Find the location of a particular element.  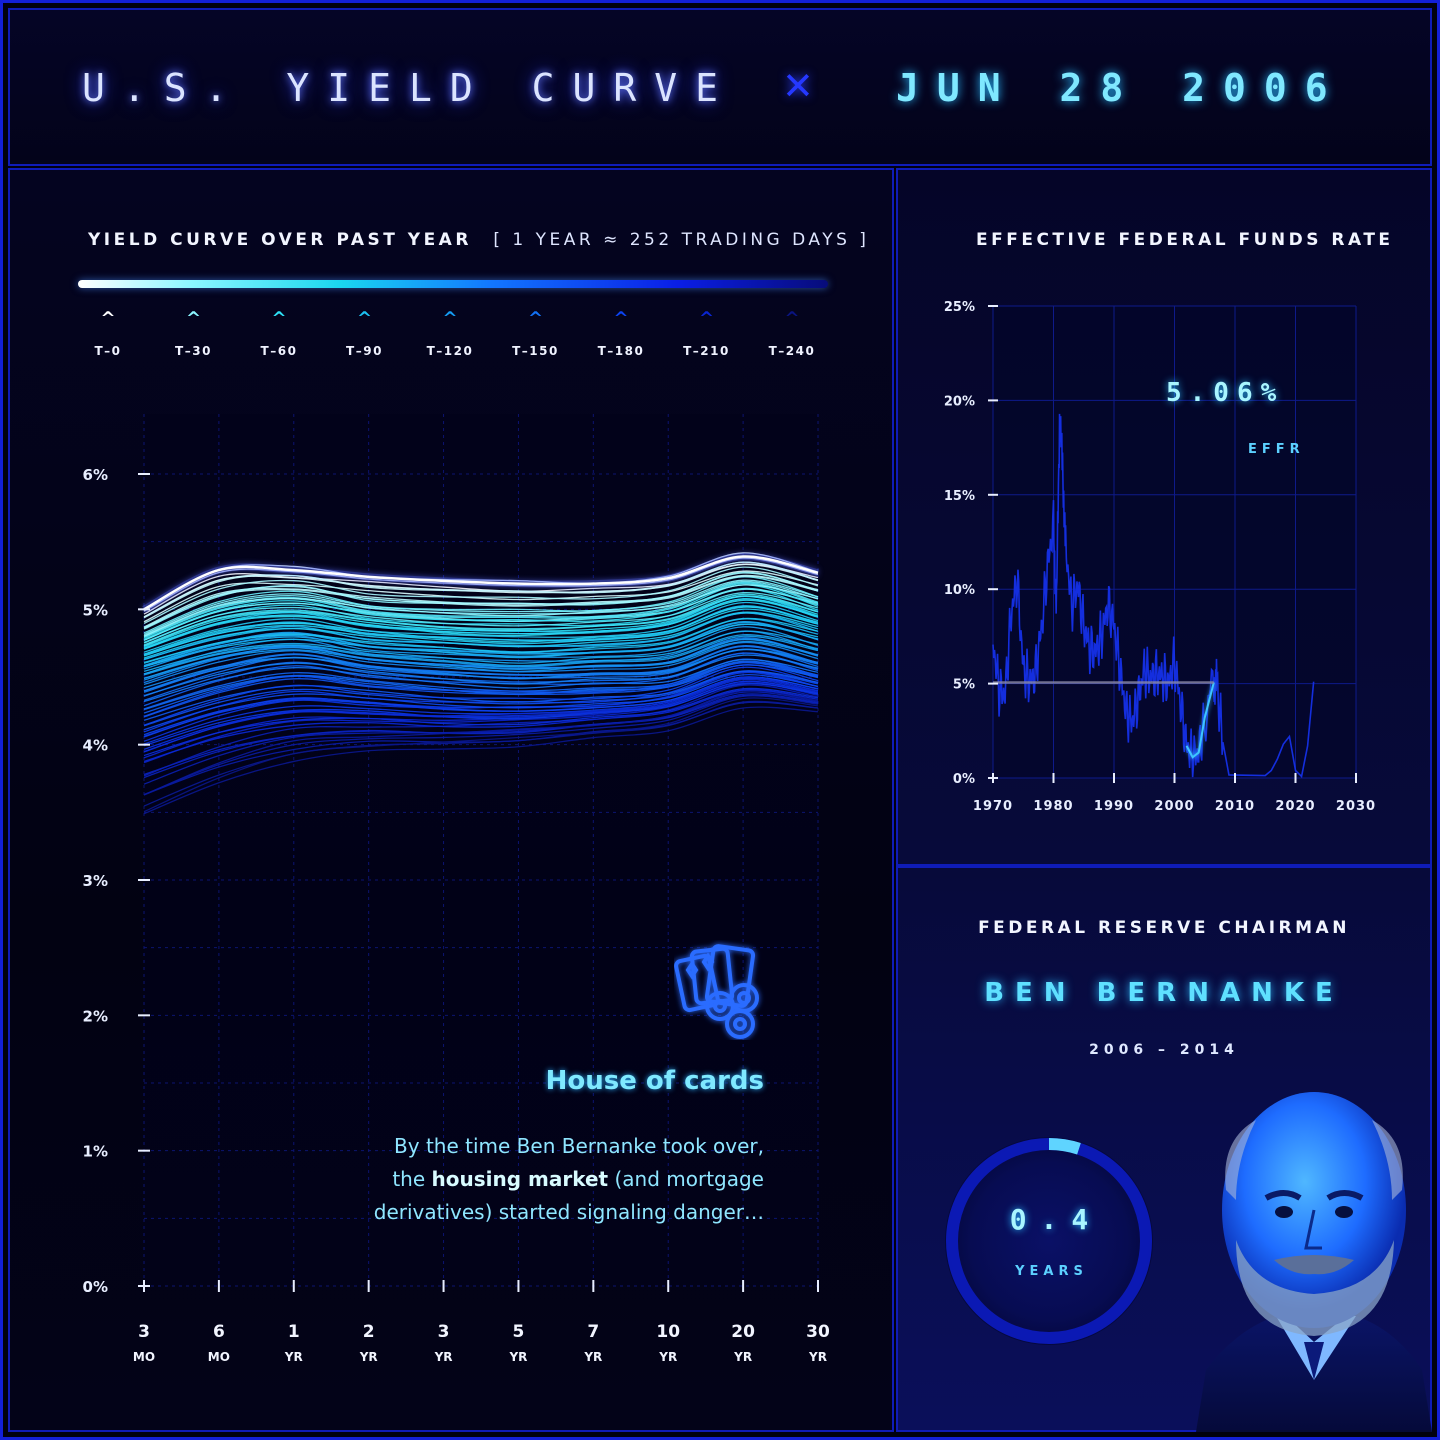

header-panel is located at coordinates (720, 87).